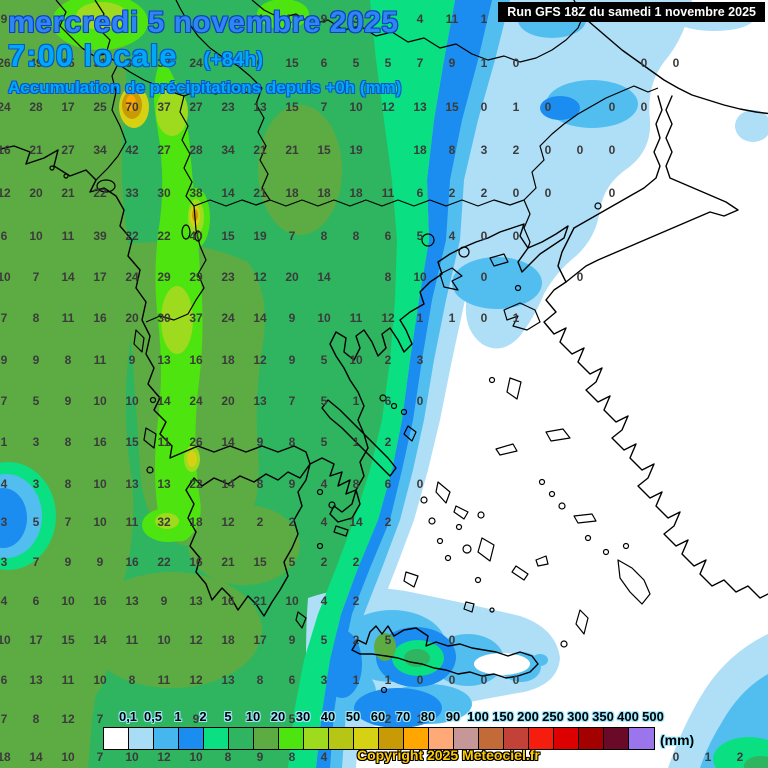 The width and height of the screenshot is (768, 768). What do you see at coordinates (132, 442) in the screenshot?
I see `grid-value: 15` at bounding box center [132, 442].